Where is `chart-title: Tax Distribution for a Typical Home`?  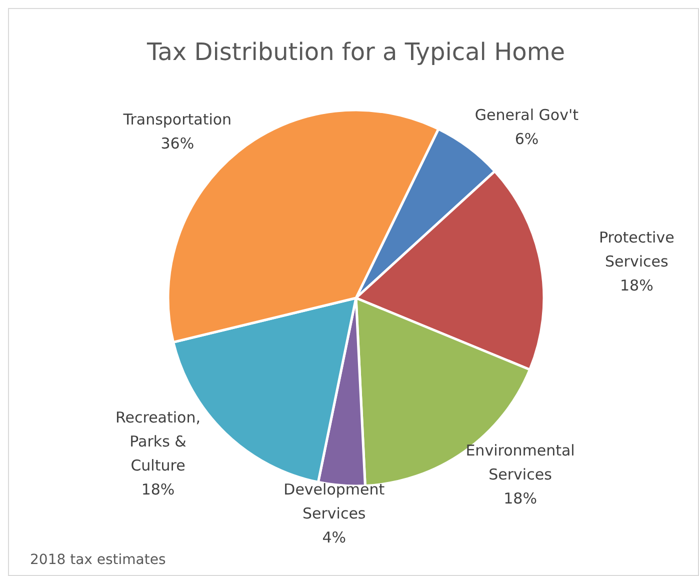 chart-title: Tax Distribution for a Typical Home is located at coordinates (355, 52).